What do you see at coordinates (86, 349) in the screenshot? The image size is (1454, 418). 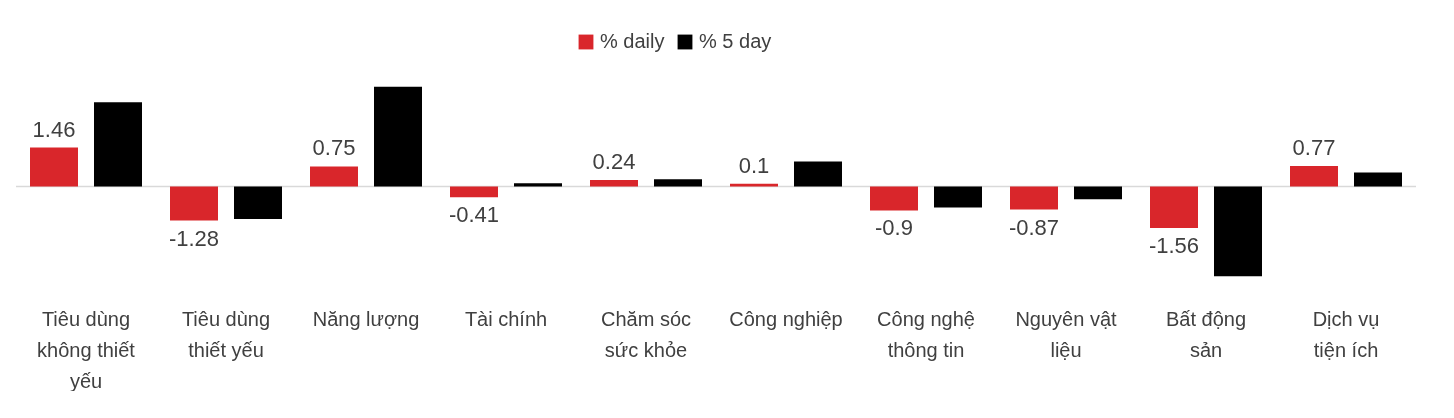 I see `x-tick-label: Tiêu dùng không thiết yếu` at bounding box center [86, 349].